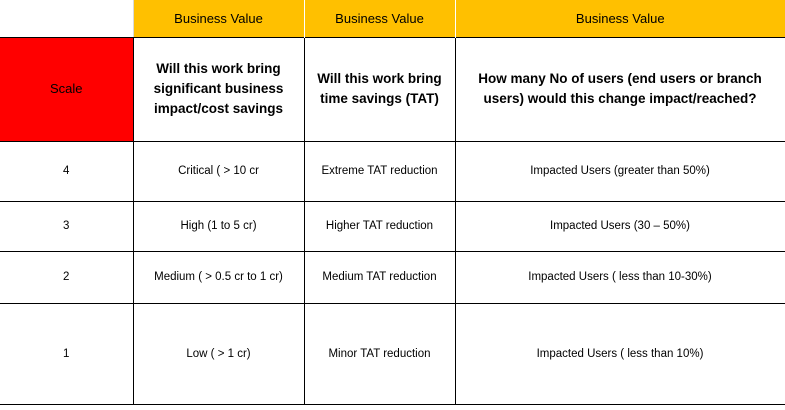 The height and width of the screenshot is (410, 785). I want to click on impact-cell: High (1 to 5 cr), so click(218, 226).